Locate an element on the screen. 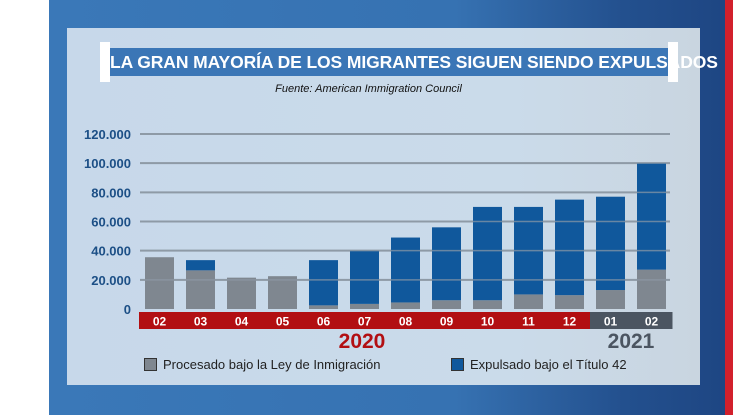 This screenshot has width=737, height=415. red-accent-stripe is located at coordinates (729, 207).